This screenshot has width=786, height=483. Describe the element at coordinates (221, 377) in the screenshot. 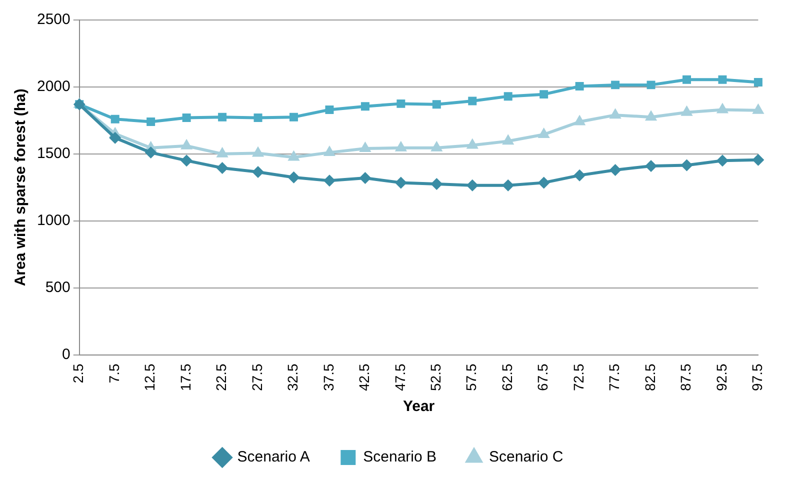

I see `x-tick-label: 22.5` at that location.